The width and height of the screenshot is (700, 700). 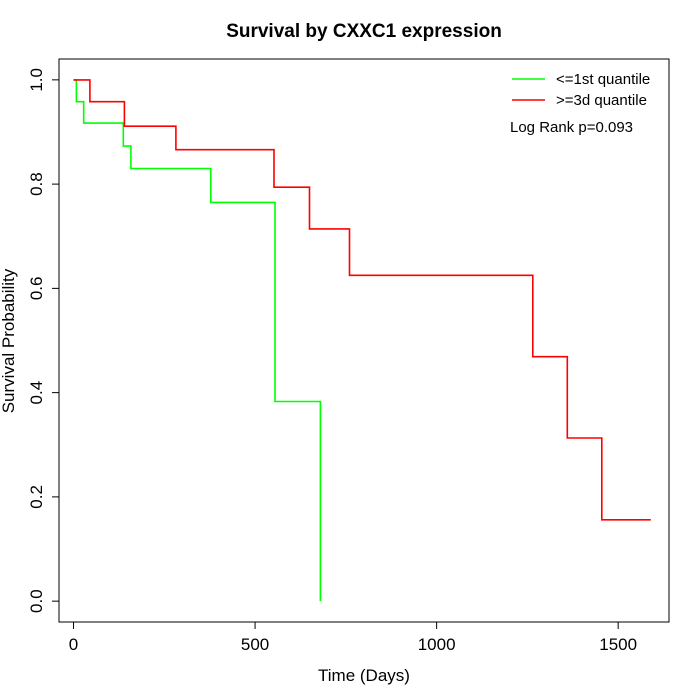 I want to click on x-tick-label: 500, so click(x=255, y=644).